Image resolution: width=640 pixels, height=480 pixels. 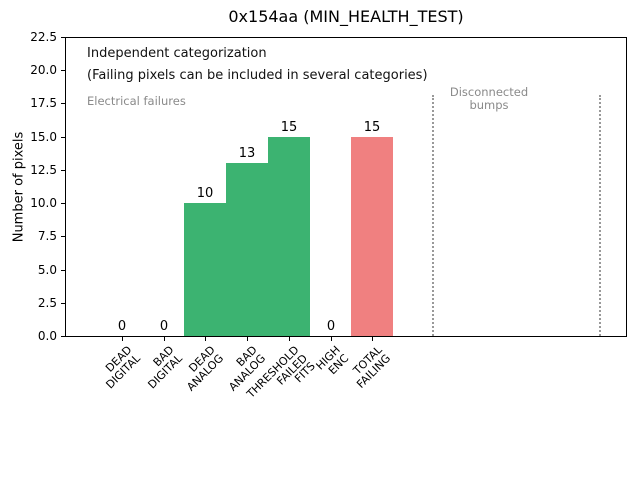 What do you see at coordinates (332, 360) in the screenshot?
I see `x-tick-label: HIGH ENC` at bounding box center [332, 360].